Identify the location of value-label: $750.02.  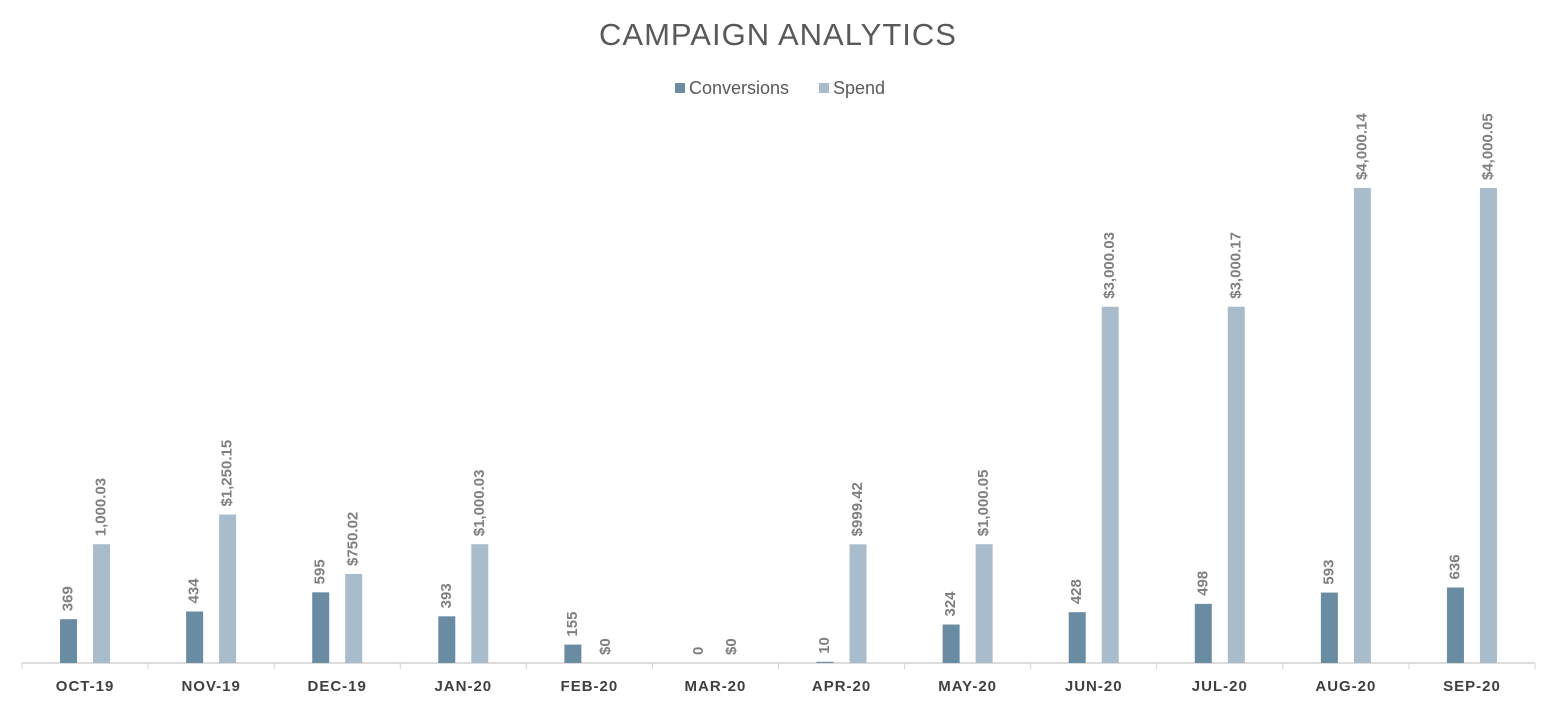
(353, 539).